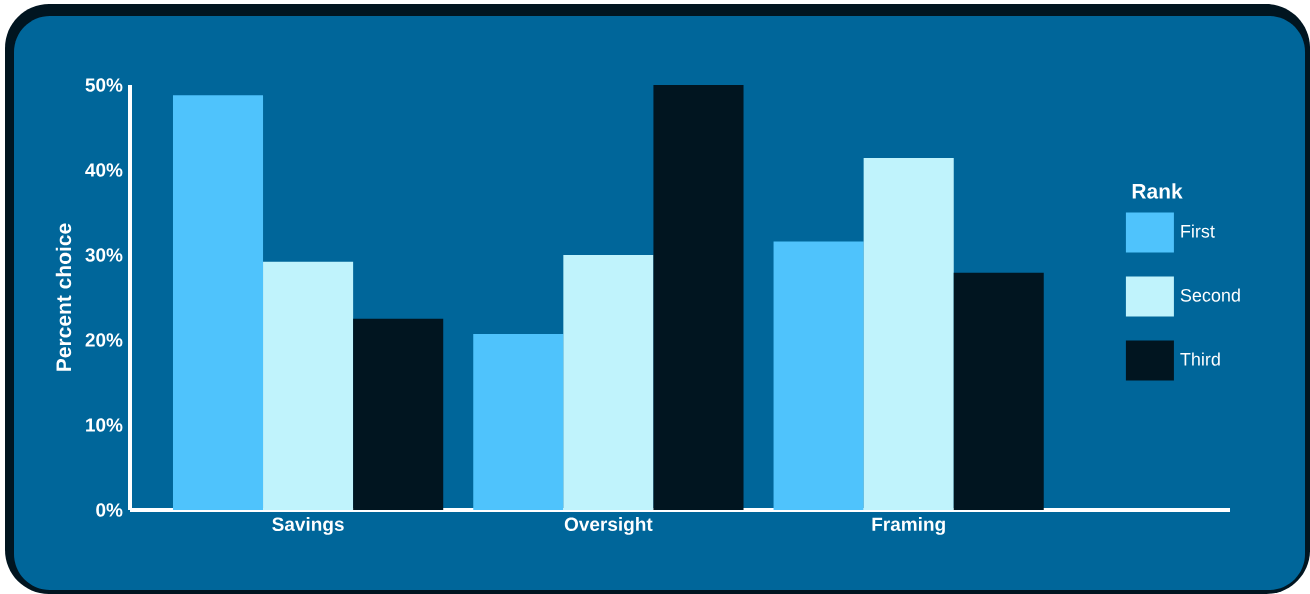 Image resolution: width=1310 pixels, height=594 pixels. What do you see at coordinates (608, 526) in the screenshot?
I see `x-tick-label: Oversight` at bounding box center [608, 526].